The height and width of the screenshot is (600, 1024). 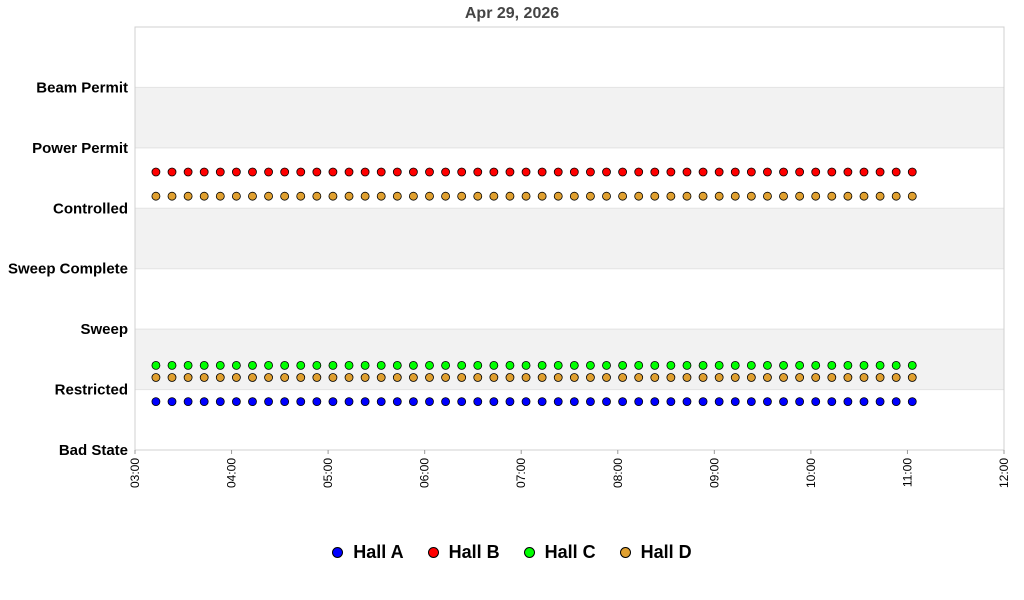 I want to click on y-tick-label: Sweep Complete, so click(x=68, y=269).